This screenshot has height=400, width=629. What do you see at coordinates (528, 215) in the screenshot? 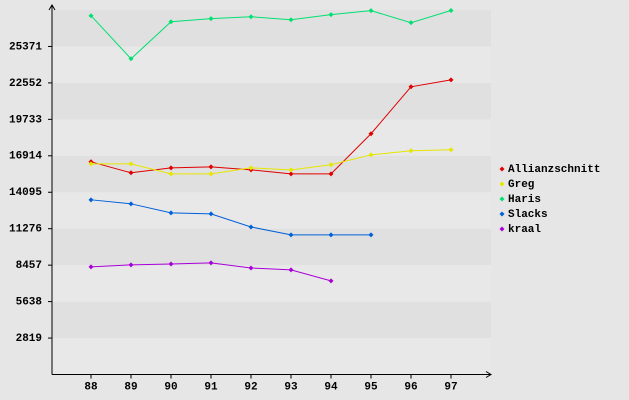
I see `legend-label: Slacks` at bounding box center [528, 215].